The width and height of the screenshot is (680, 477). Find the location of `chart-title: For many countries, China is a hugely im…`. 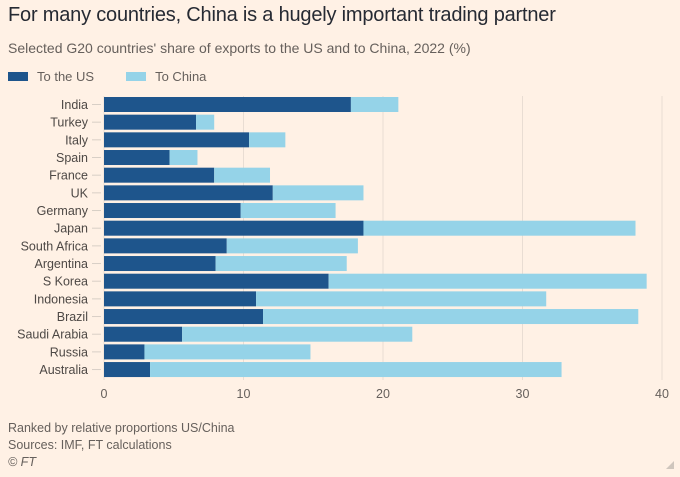

chart-title: For many countries, China is a hugely im… is located at coordinates (282, 15).